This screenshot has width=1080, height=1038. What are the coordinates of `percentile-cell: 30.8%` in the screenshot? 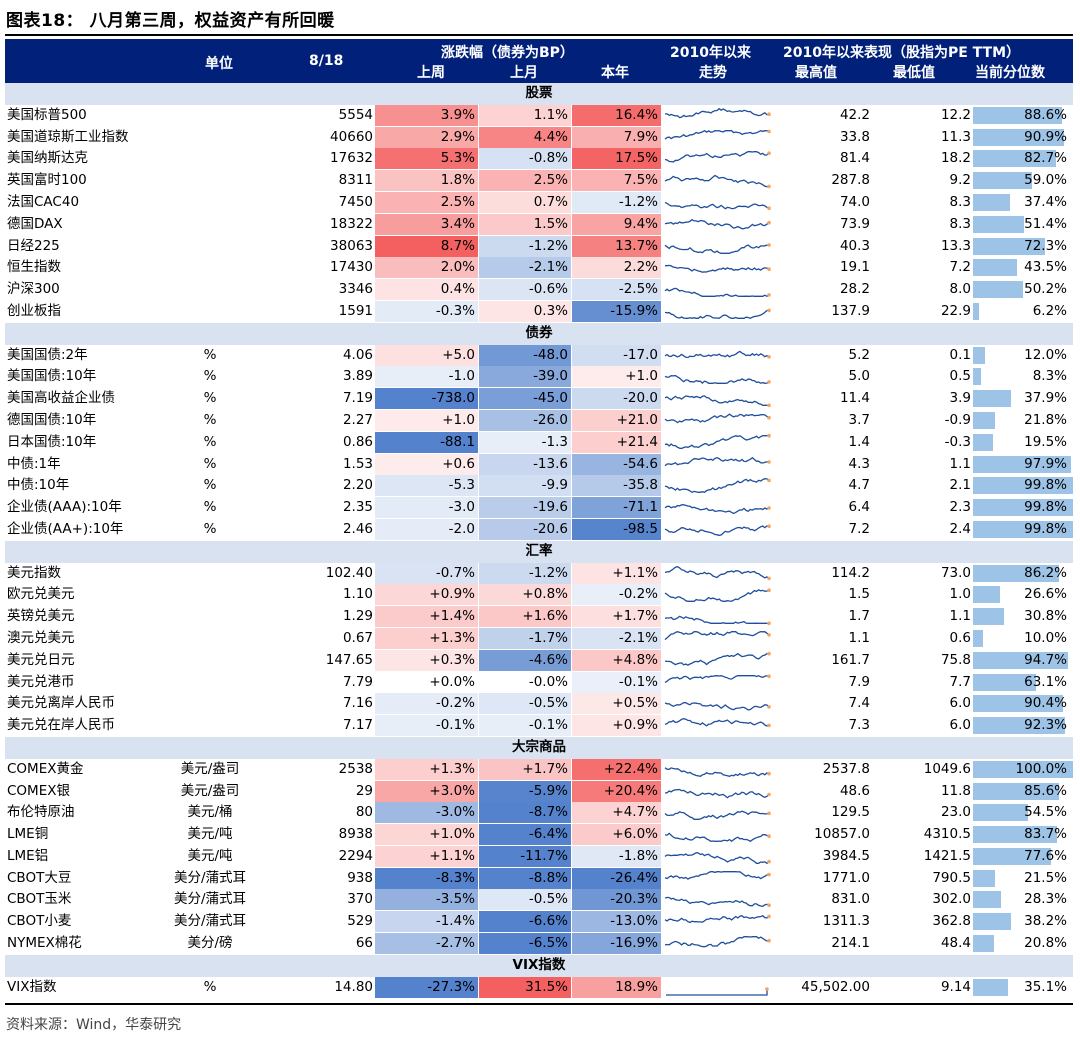 It's located at (1023, 616).